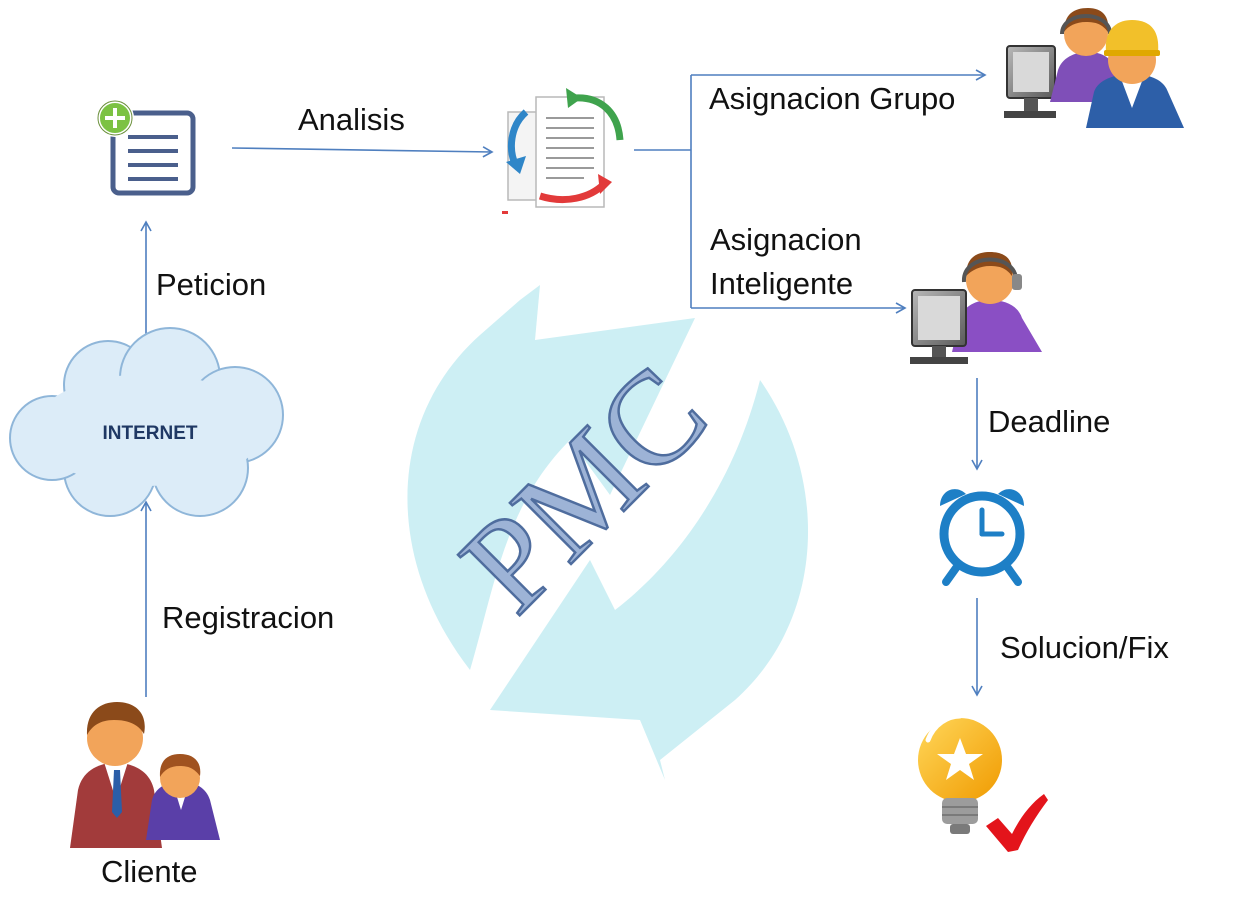  Describe the element at coordinates (248, 617) in the screenshot. I see `label-registration: Registracion` at that location.